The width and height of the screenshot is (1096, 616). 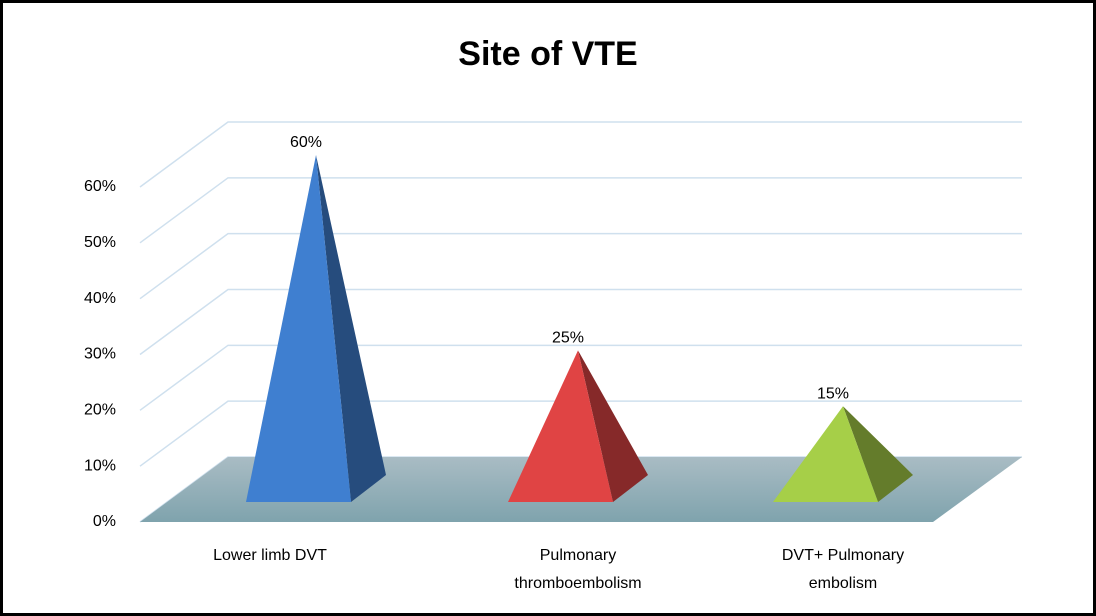 What do you see at coordinates (100, 410) in the screenshot?
I see `y-tick-label: 20%` at bounding box center [100, 410].